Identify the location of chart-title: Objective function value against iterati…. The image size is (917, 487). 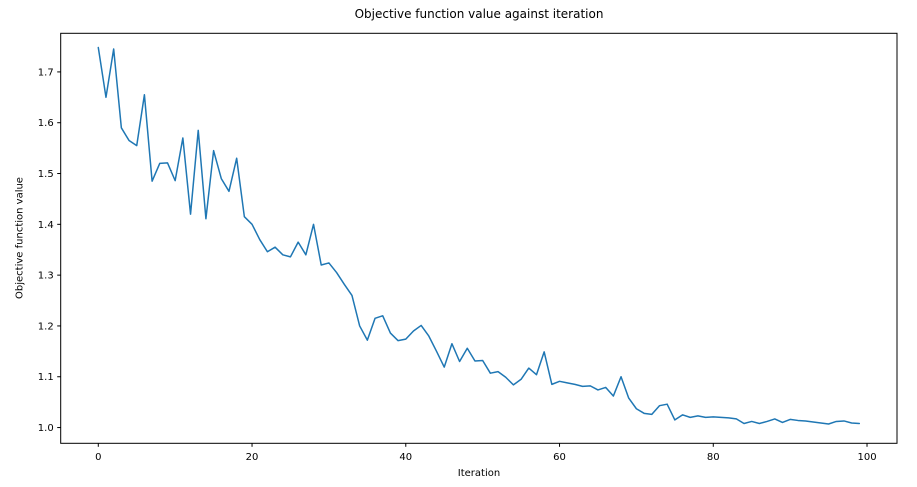
(479, 14).